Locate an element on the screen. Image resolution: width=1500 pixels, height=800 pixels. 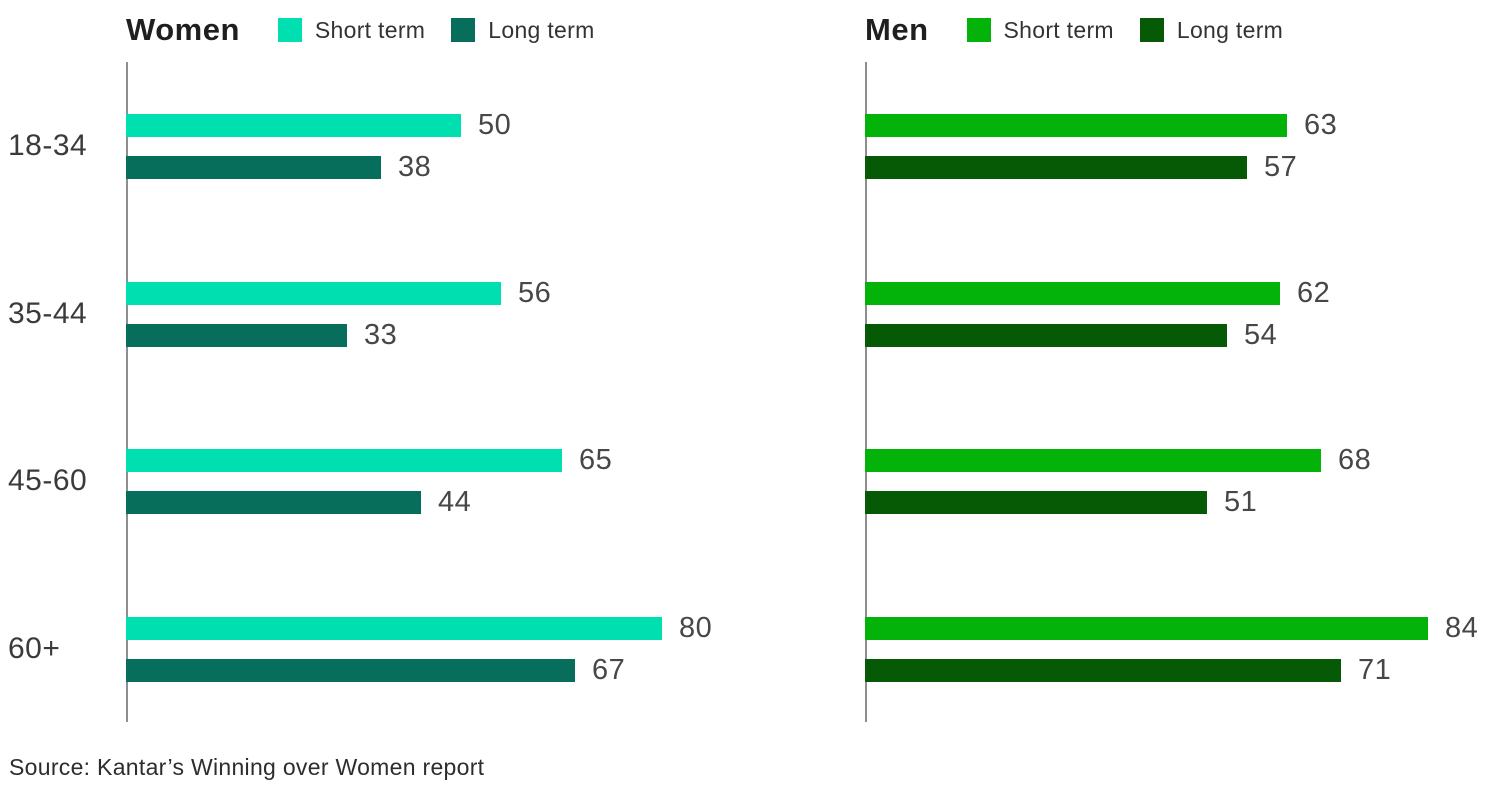
category-label: 18-34 is located at coordinates (48, 145).